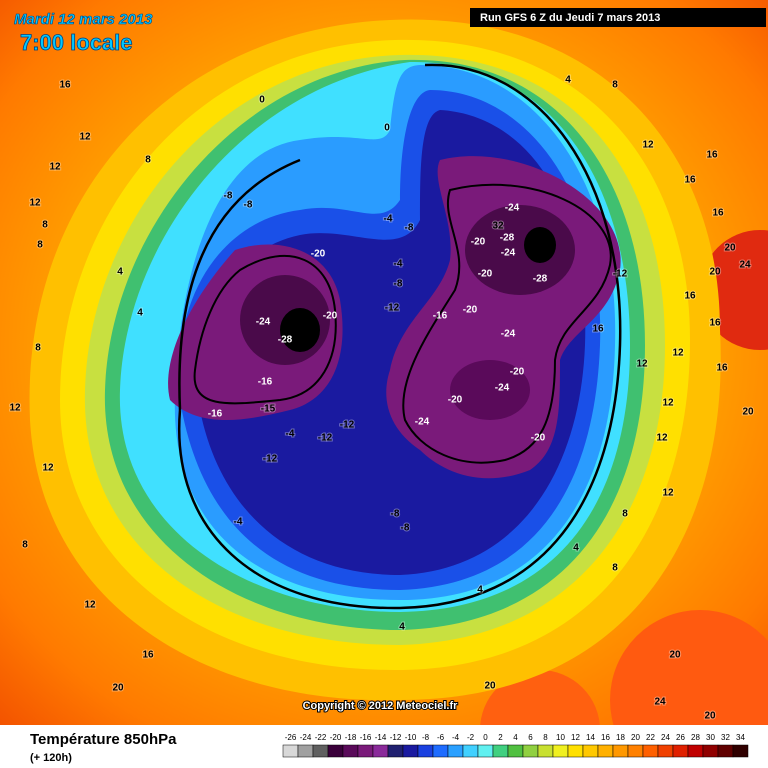 The width and height of the screenshot is (768, 768). Describe the element at coordinates (665, 737) in the screenshot. I see `colorbar-label: 24` at that location.